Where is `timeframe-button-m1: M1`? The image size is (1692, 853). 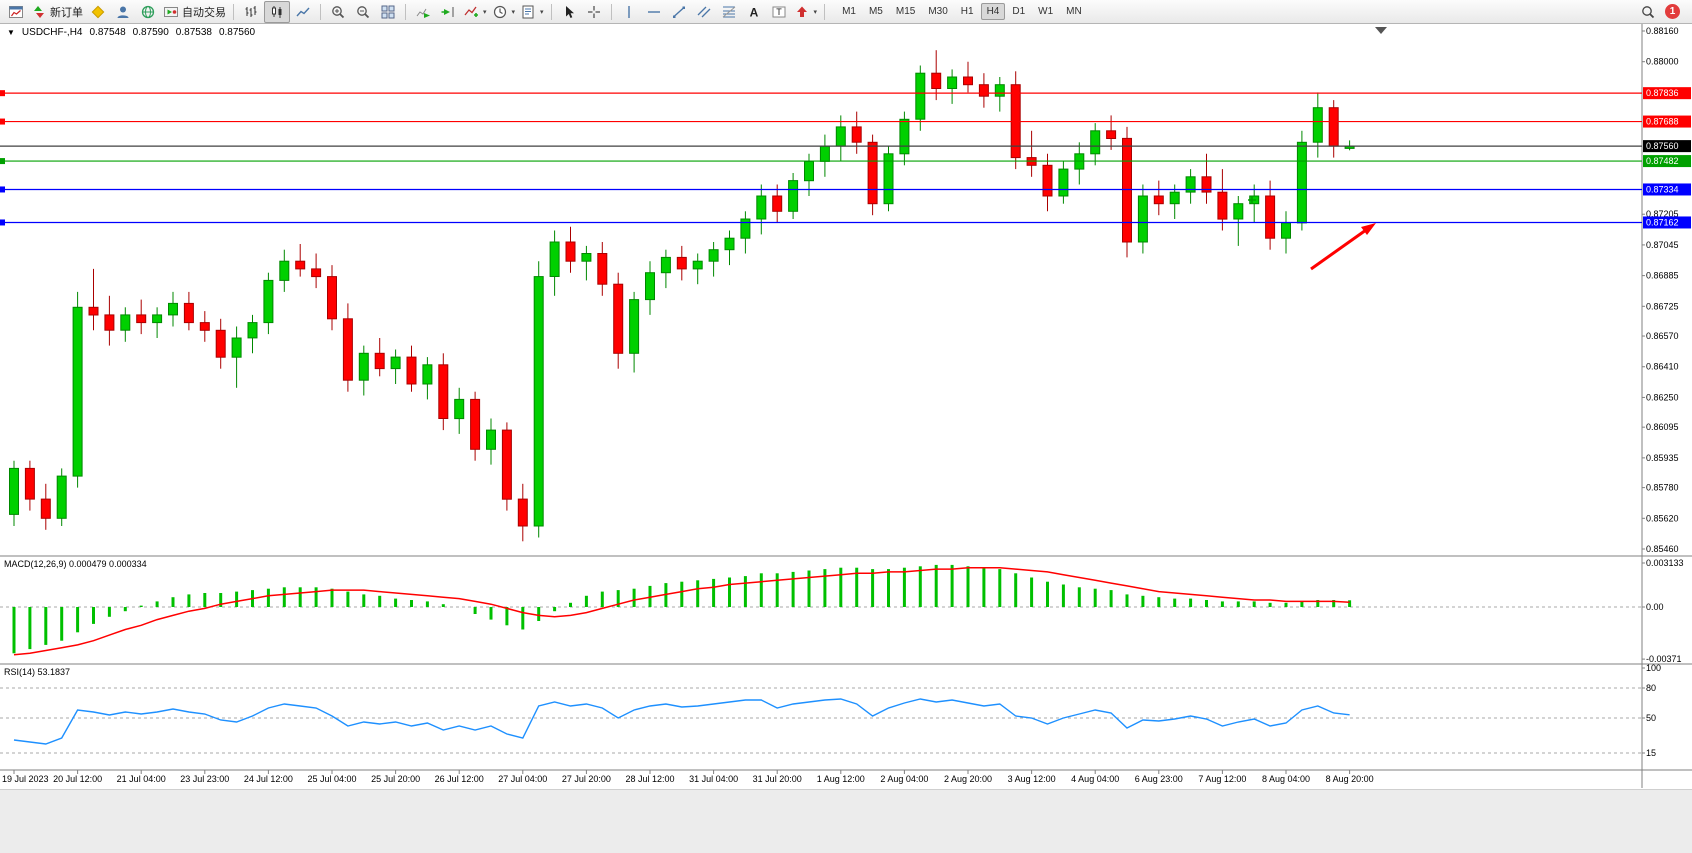
timeframe-button-m1: M1 is located at coordinates (849, 11).